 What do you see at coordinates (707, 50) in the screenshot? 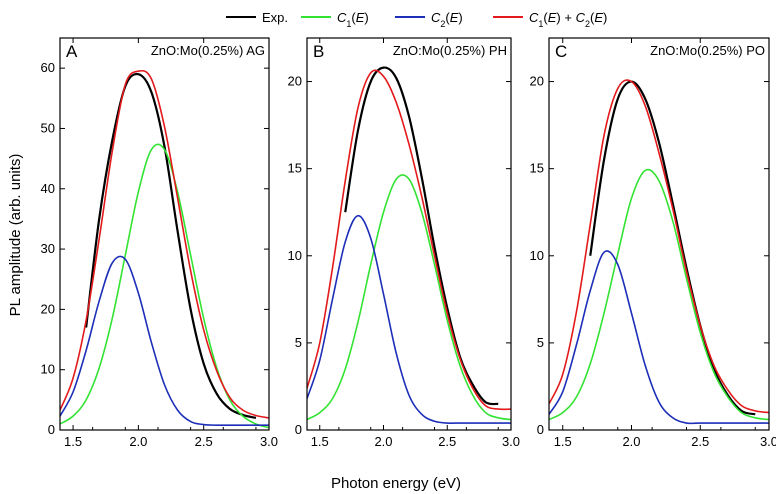
I see `panel-title: ZnO:Mo(0.25%) PO` at bounding box center [707, 50].